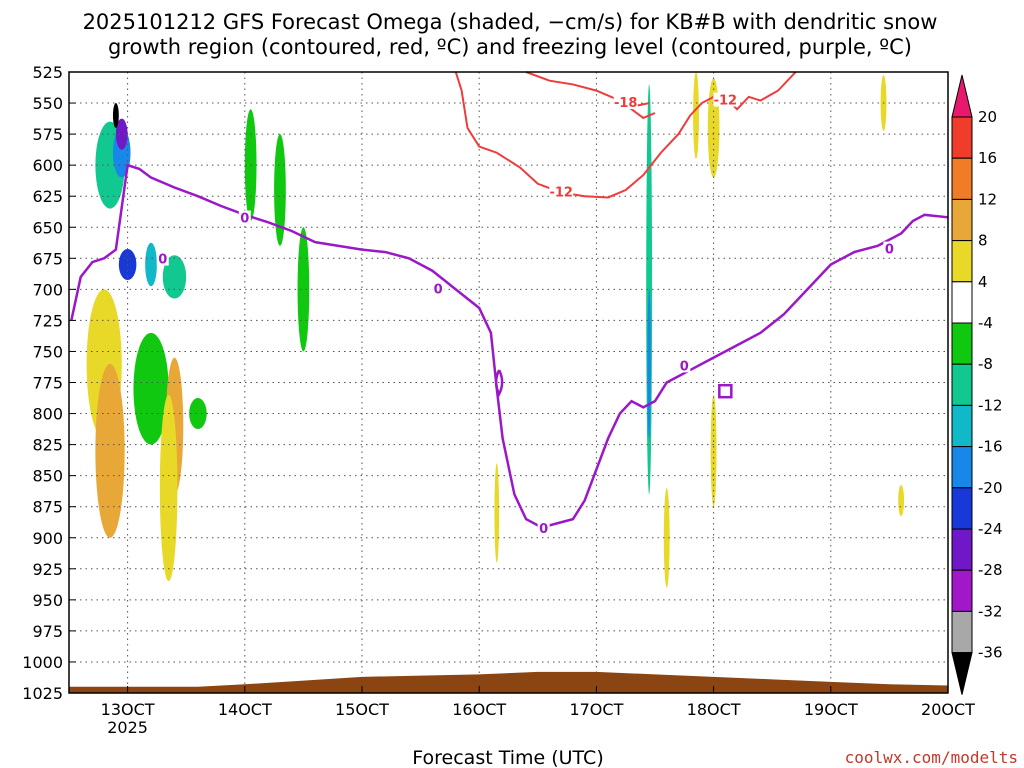 Image resolution: width=1024 pixels, height=768 pixels. Describe the element at coordinates (47, 289) in the screenshot. I see `y-tick-label: 700` at that location.